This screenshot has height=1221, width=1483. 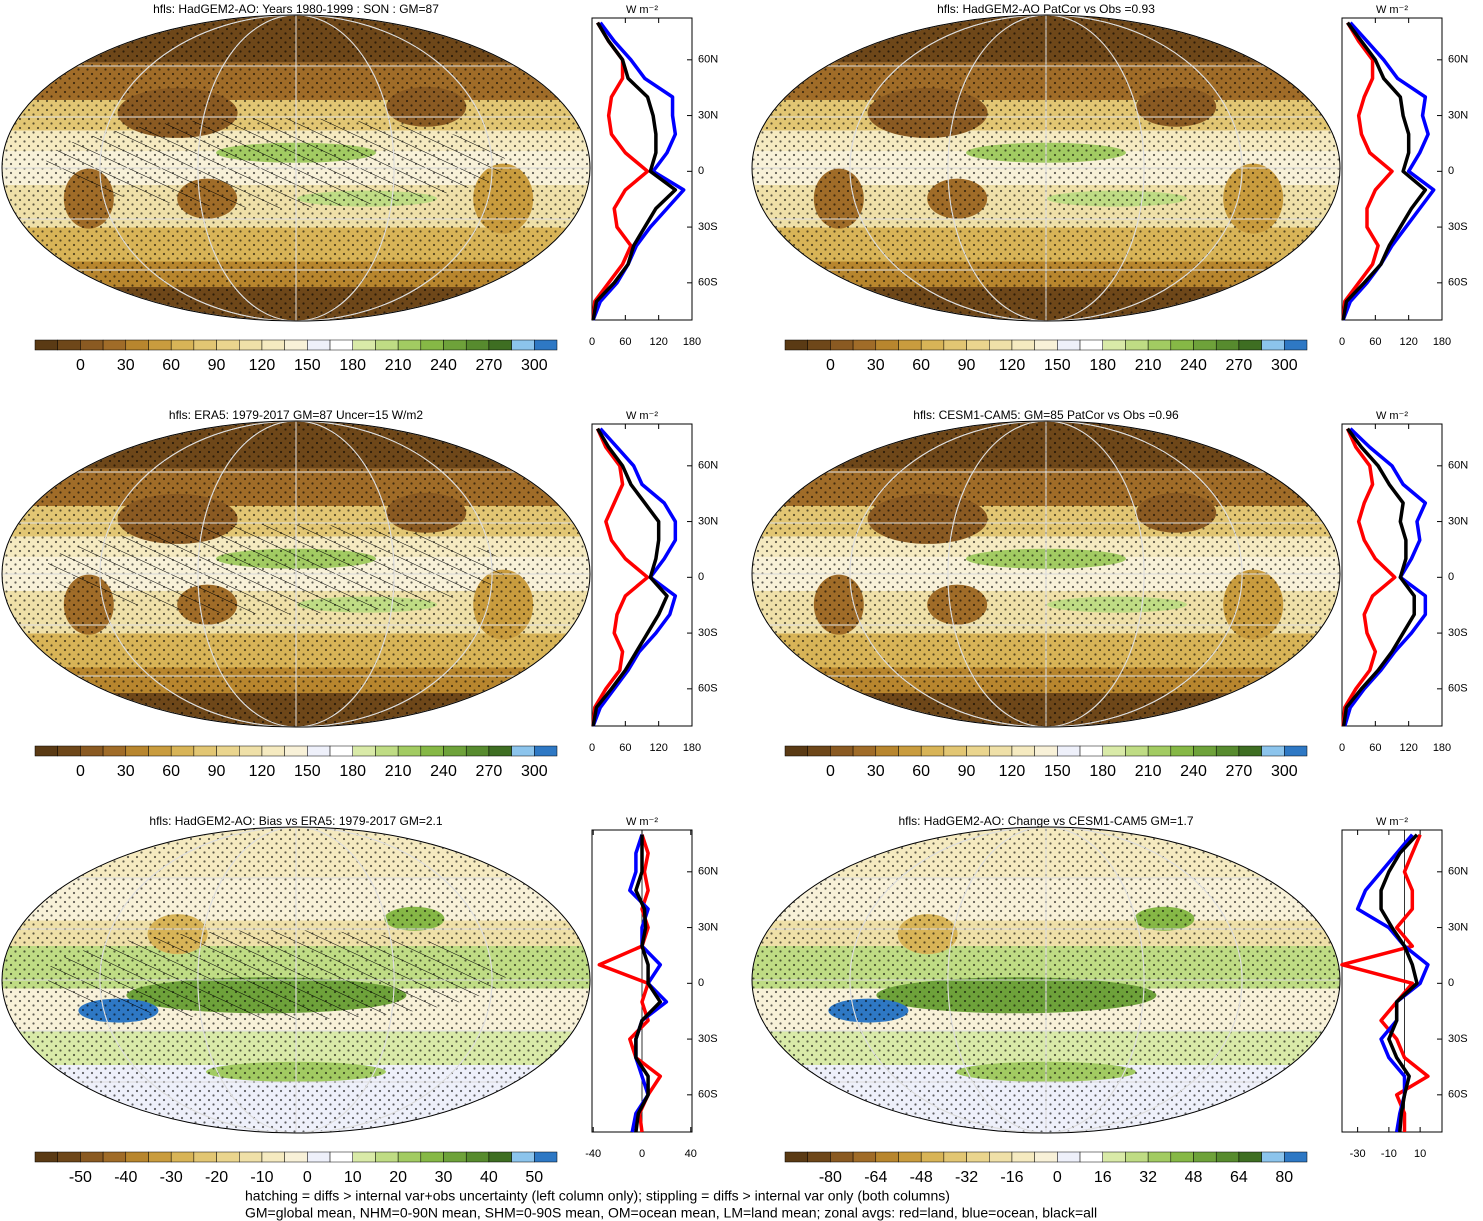 What do you see at coordinates (708, 633) in the screenshot?
I see `y-tick-label: 30S` at bounding box center [708, 633].